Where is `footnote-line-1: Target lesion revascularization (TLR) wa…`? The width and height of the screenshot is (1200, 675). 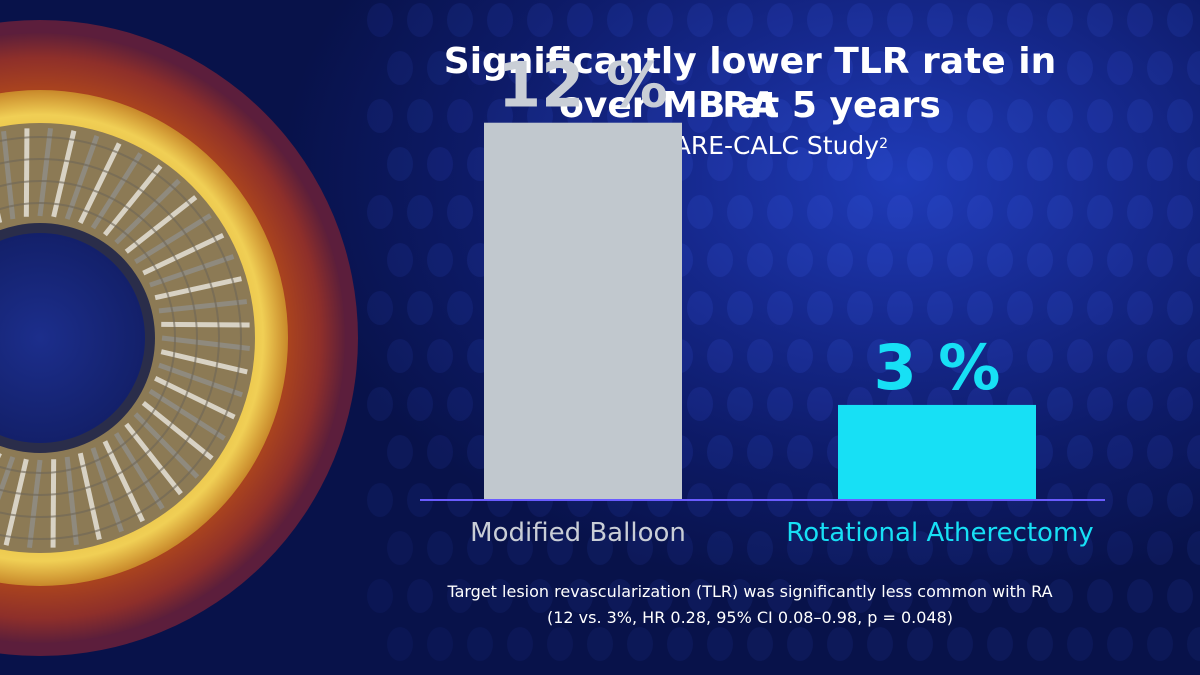 footnote-line-1: Target lesion revascularization (TLR) wa… is located at coordinates (750, 592).